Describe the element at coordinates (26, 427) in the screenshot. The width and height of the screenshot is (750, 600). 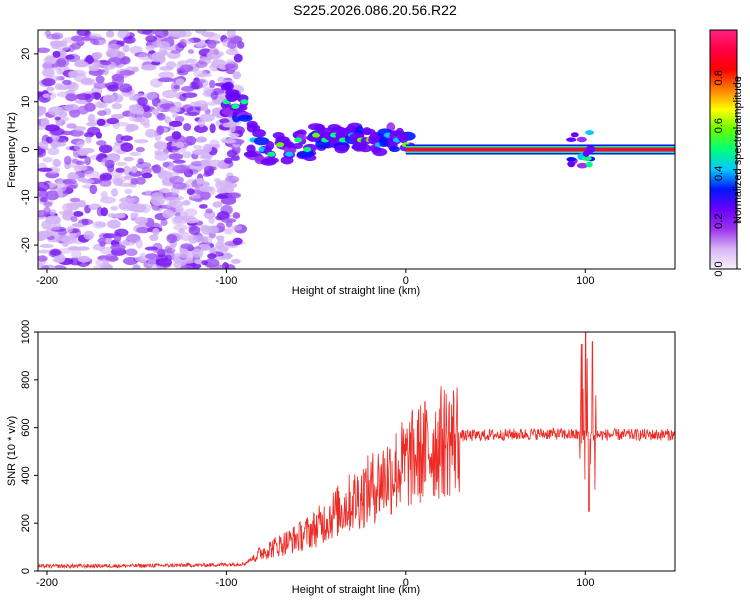
I see `y-tick-label: 600` at that location.